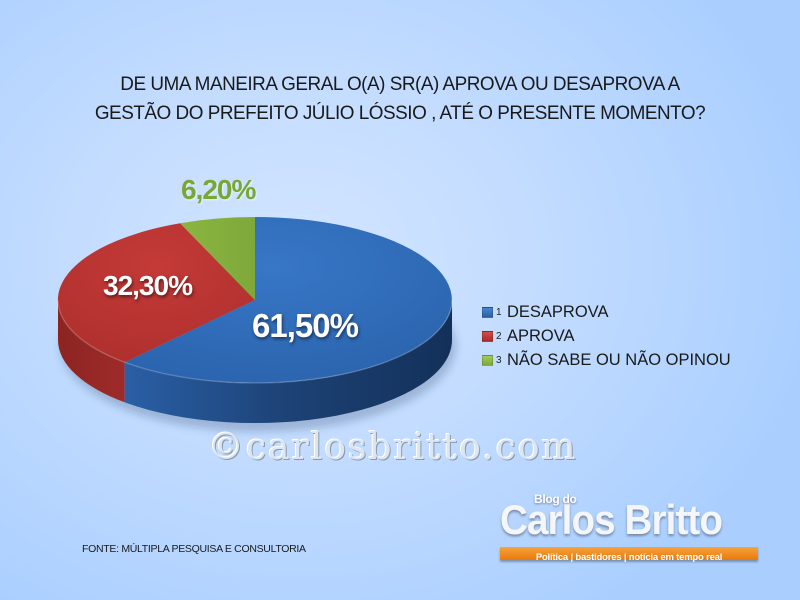 This screenshot has width=800, height=600. What do you see at coordinates (194, 549) in the screenshot?
I see `source-note: FONTE: MÚLTIPLA PESQUISA E CONSULTORIA` at bounding box center [194, 549].